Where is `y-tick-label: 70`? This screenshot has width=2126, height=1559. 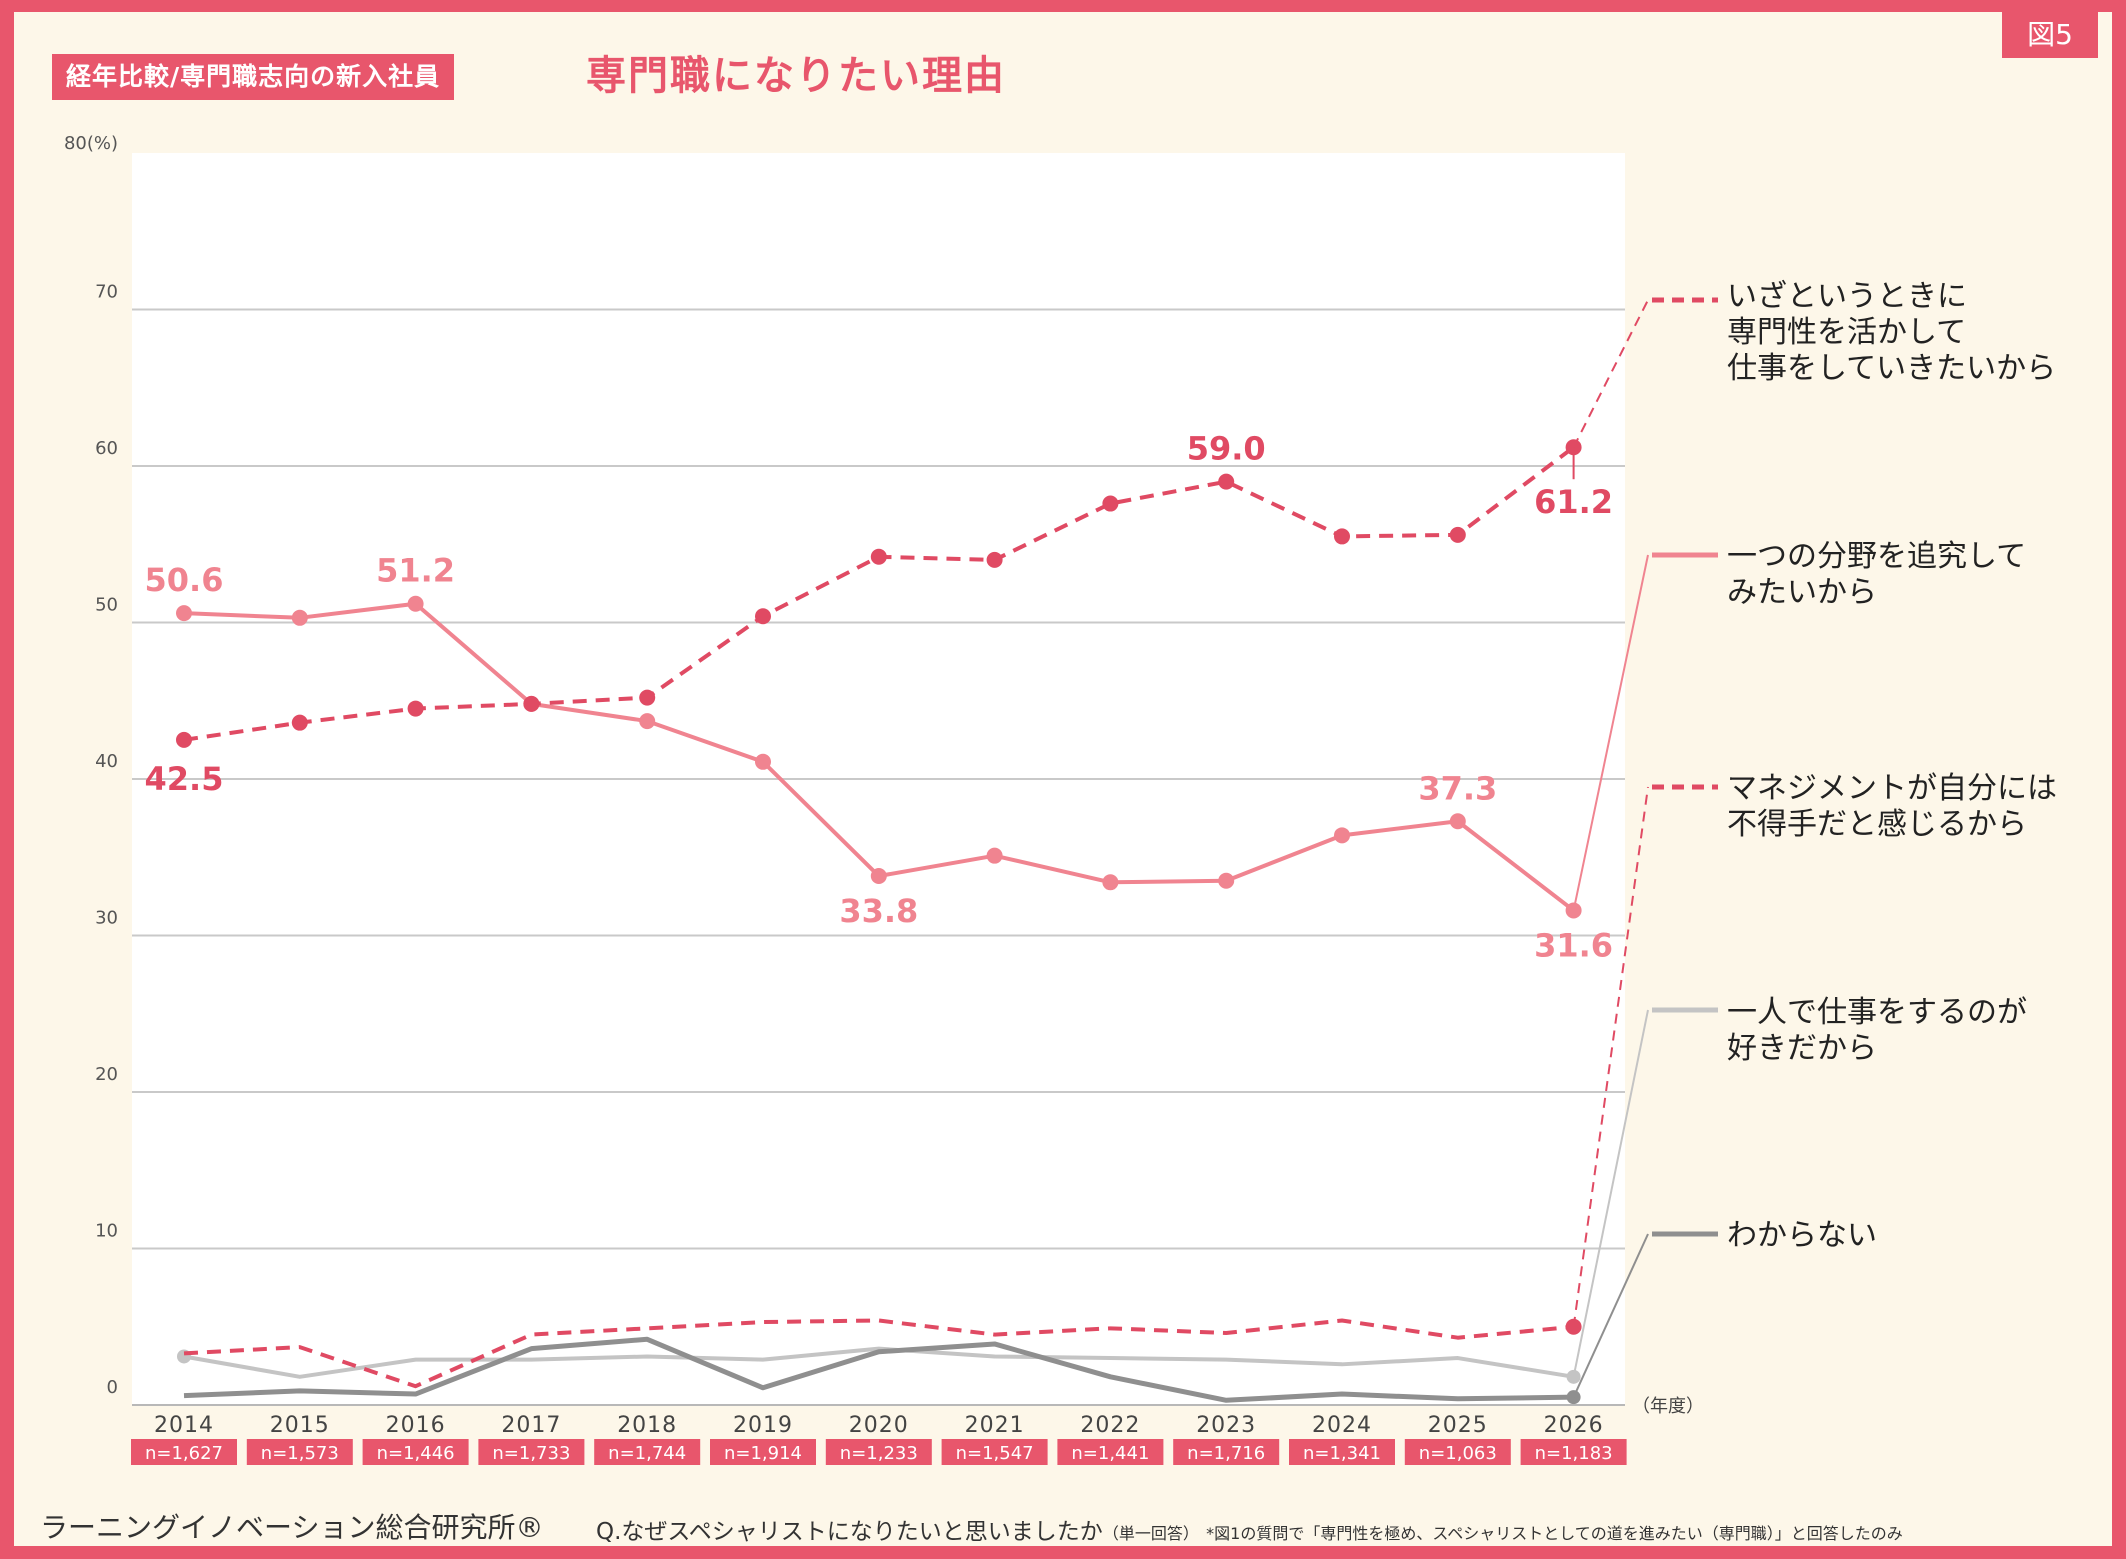 y-tick-label: 70 is located at coordinates (106, 292).